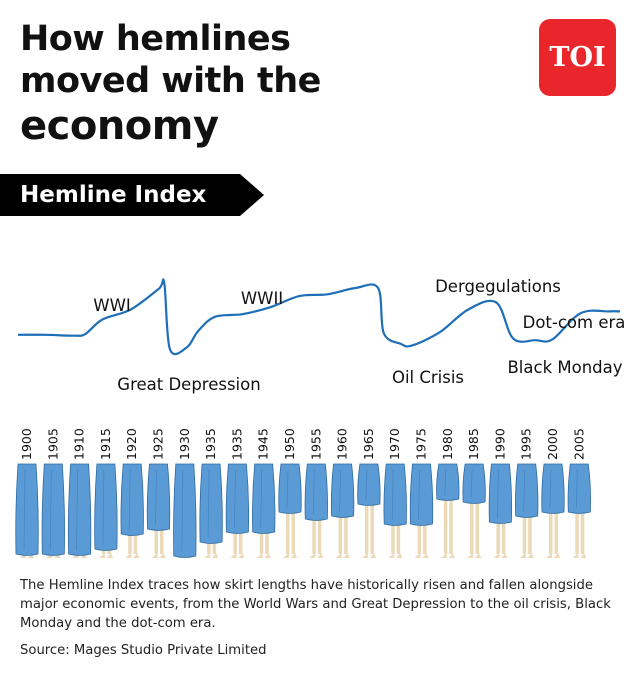  I want to click on annotation-label: Dergegulations, so click(498, 286).